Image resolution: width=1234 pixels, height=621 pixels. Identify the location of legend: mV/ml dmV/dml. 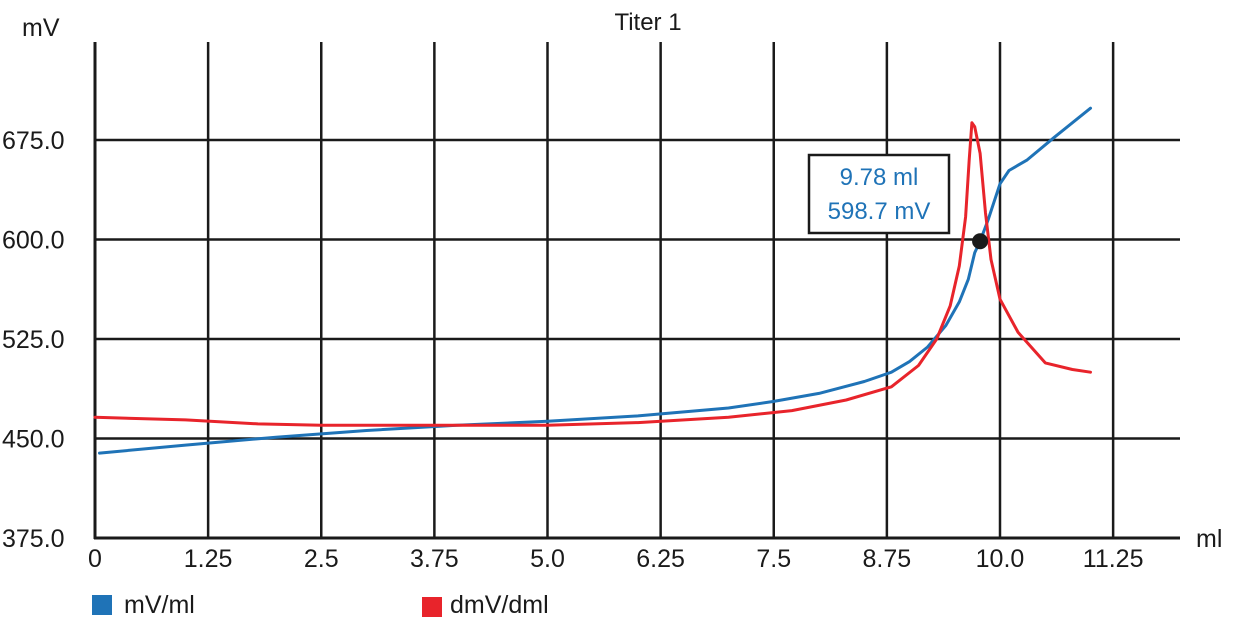
(320, 605).